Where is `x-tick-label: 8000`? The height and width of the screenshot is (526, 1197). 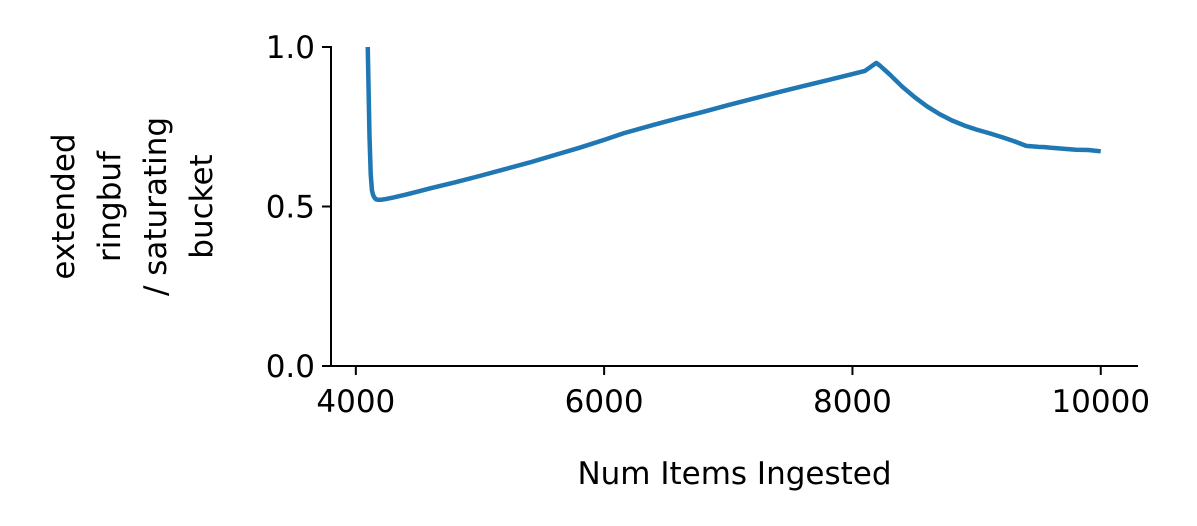 x-tick-label: 8000 is located at coordinates (852, 402).